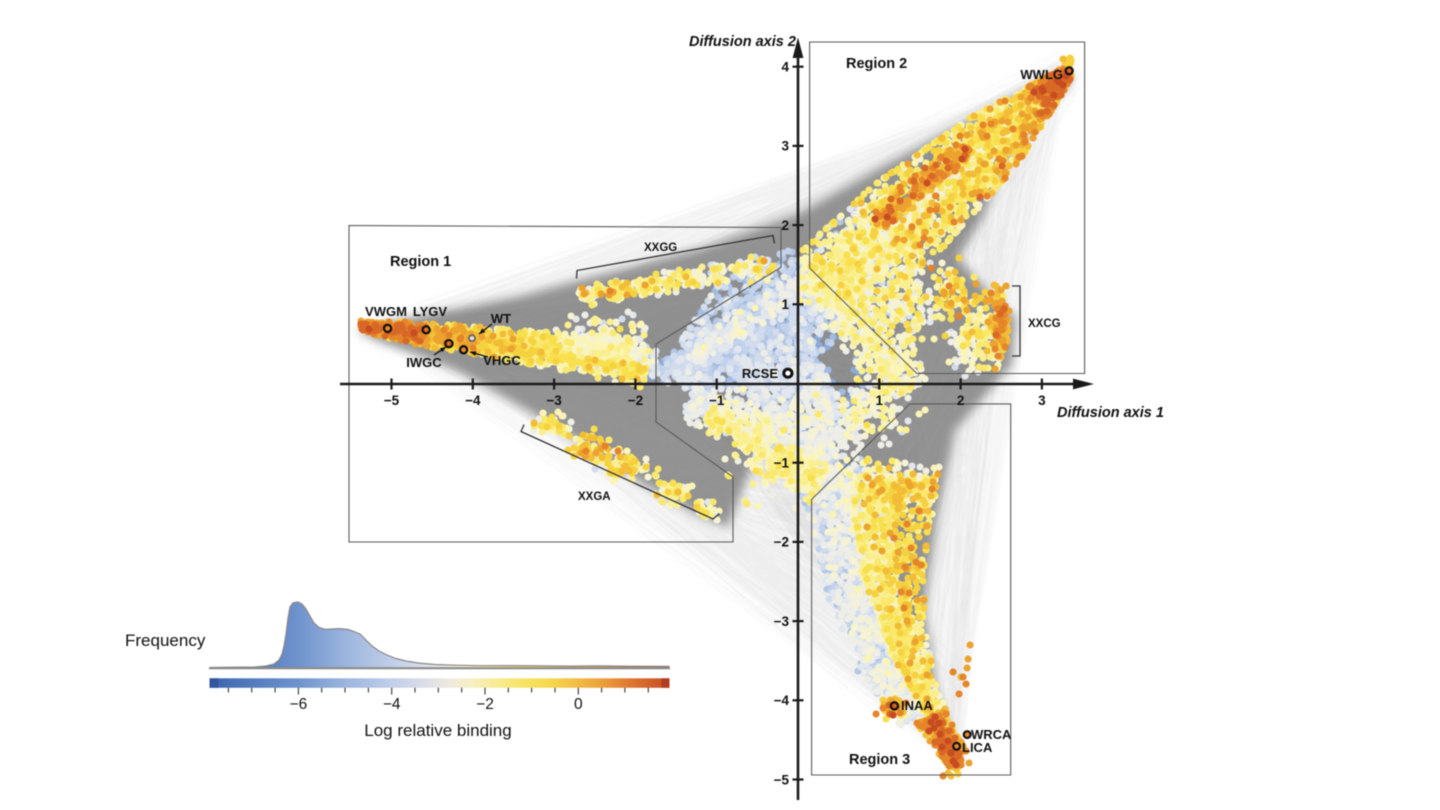 The width and height of the screenshot is (1440, 810). I want to click on svg-text: WRCA, so click(991, 734).